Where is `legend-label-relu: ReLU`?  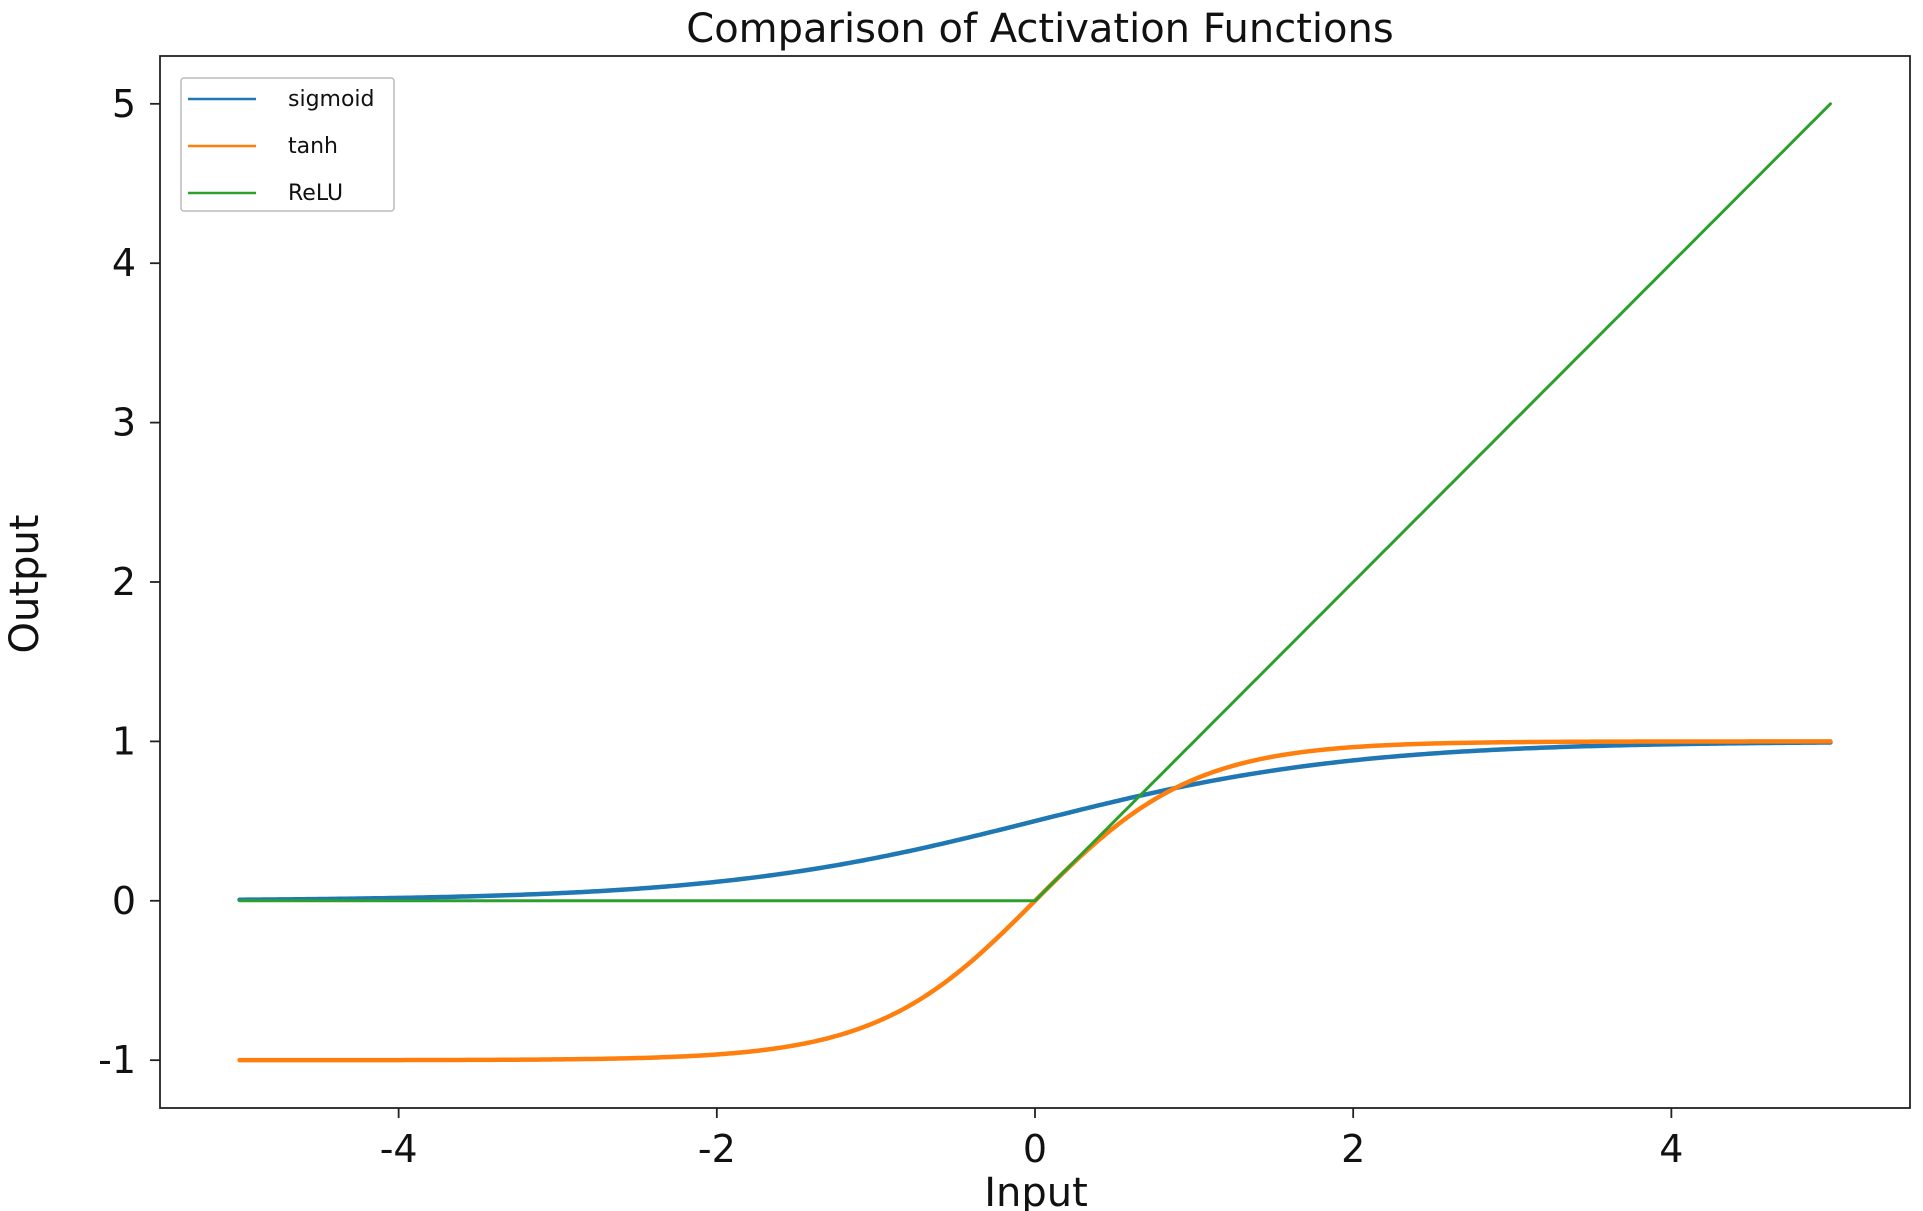
legend-label-relu: ReLU is located at coordinates (315, 193).